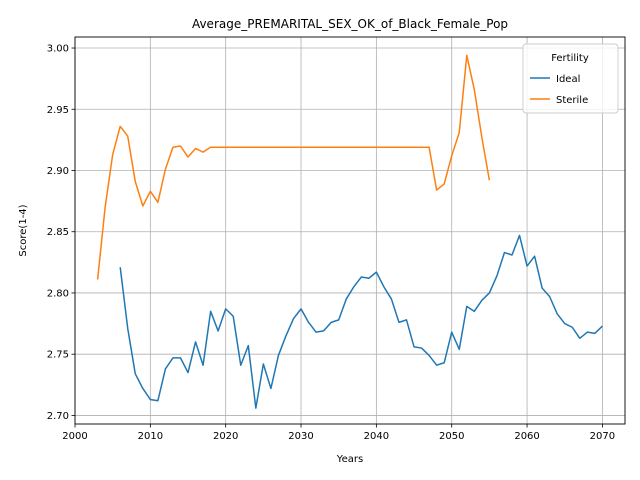 Image resolution: width=640 pixels, height=480 pixels. What do you see at coordinates (58, 232) in the screenshot?
I see `y-tick-label: 2.85` at bounding box center [58, 232].